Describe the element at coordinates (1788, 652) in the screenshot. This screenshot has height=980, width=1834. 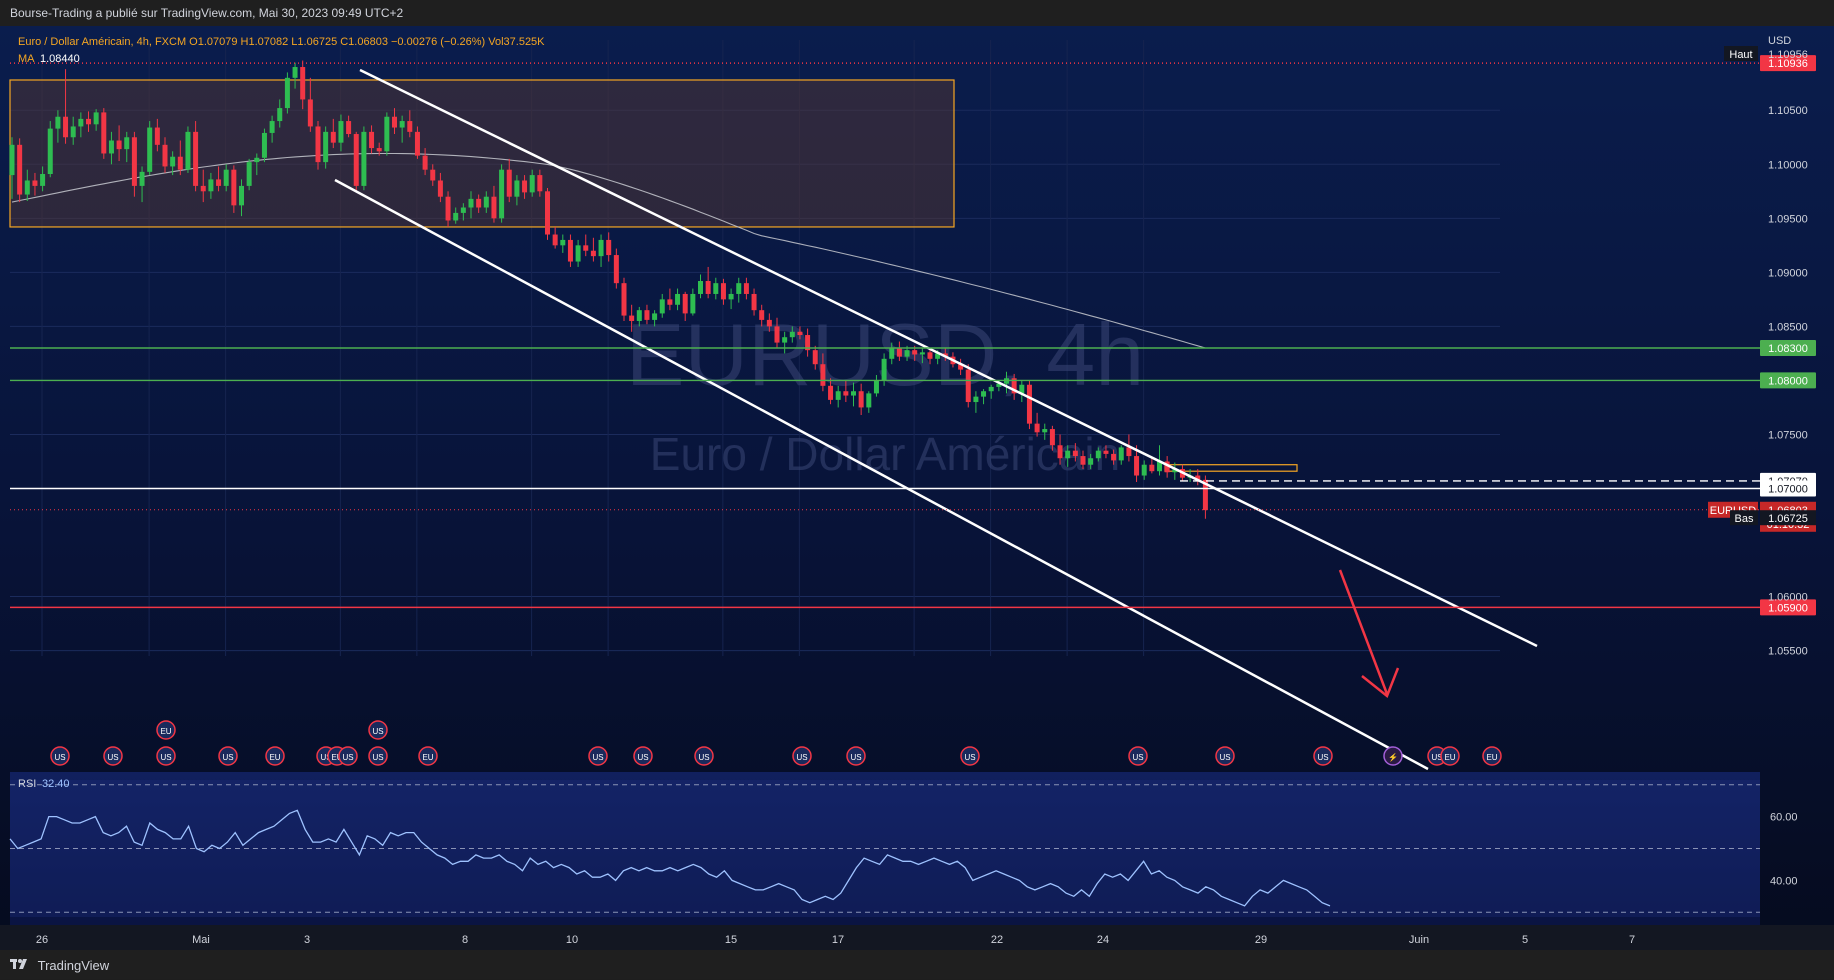
I see `price-tick-label: 1.05500` at that location.